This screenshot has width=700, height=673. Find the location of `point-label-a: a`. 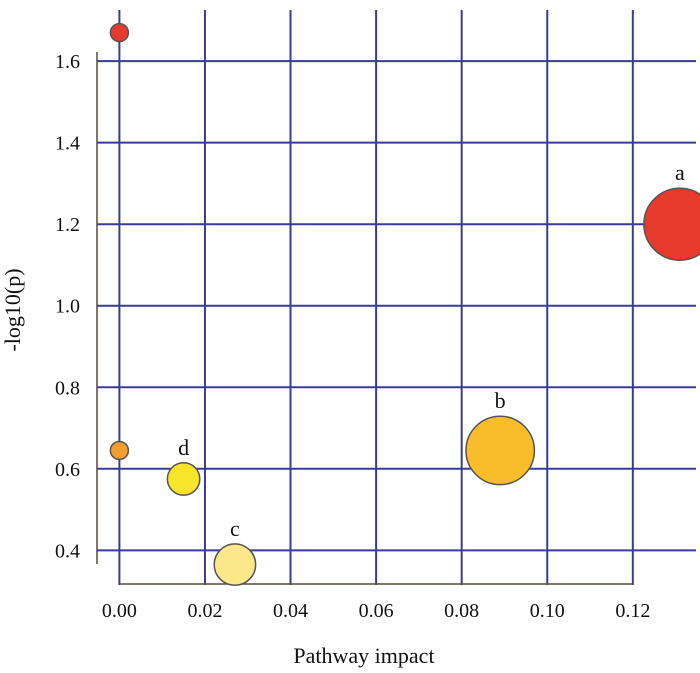

point-label-a: a is located at coordinates (680, 172).